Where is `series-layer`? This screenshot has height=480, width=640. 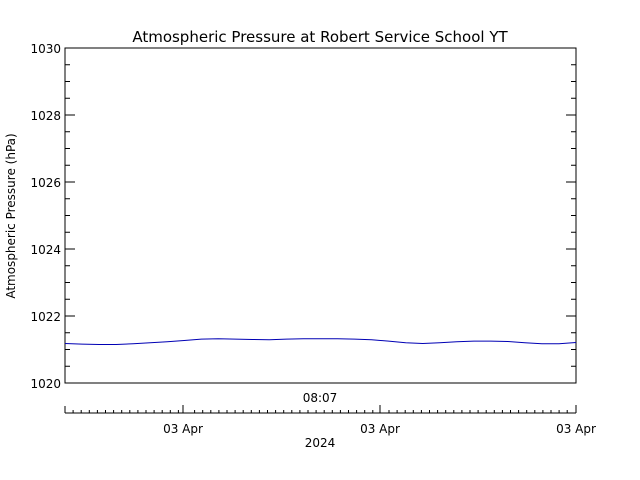 series-layer is located at coordinates (320, 341).